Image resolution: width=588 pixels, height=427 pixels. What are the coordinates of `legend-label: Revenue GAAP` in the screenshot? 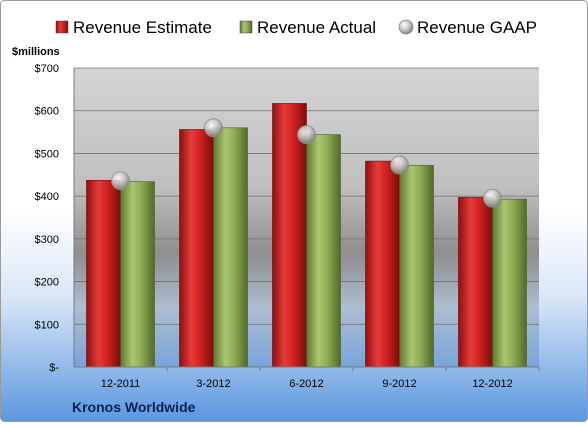 It's located at (477, 27).